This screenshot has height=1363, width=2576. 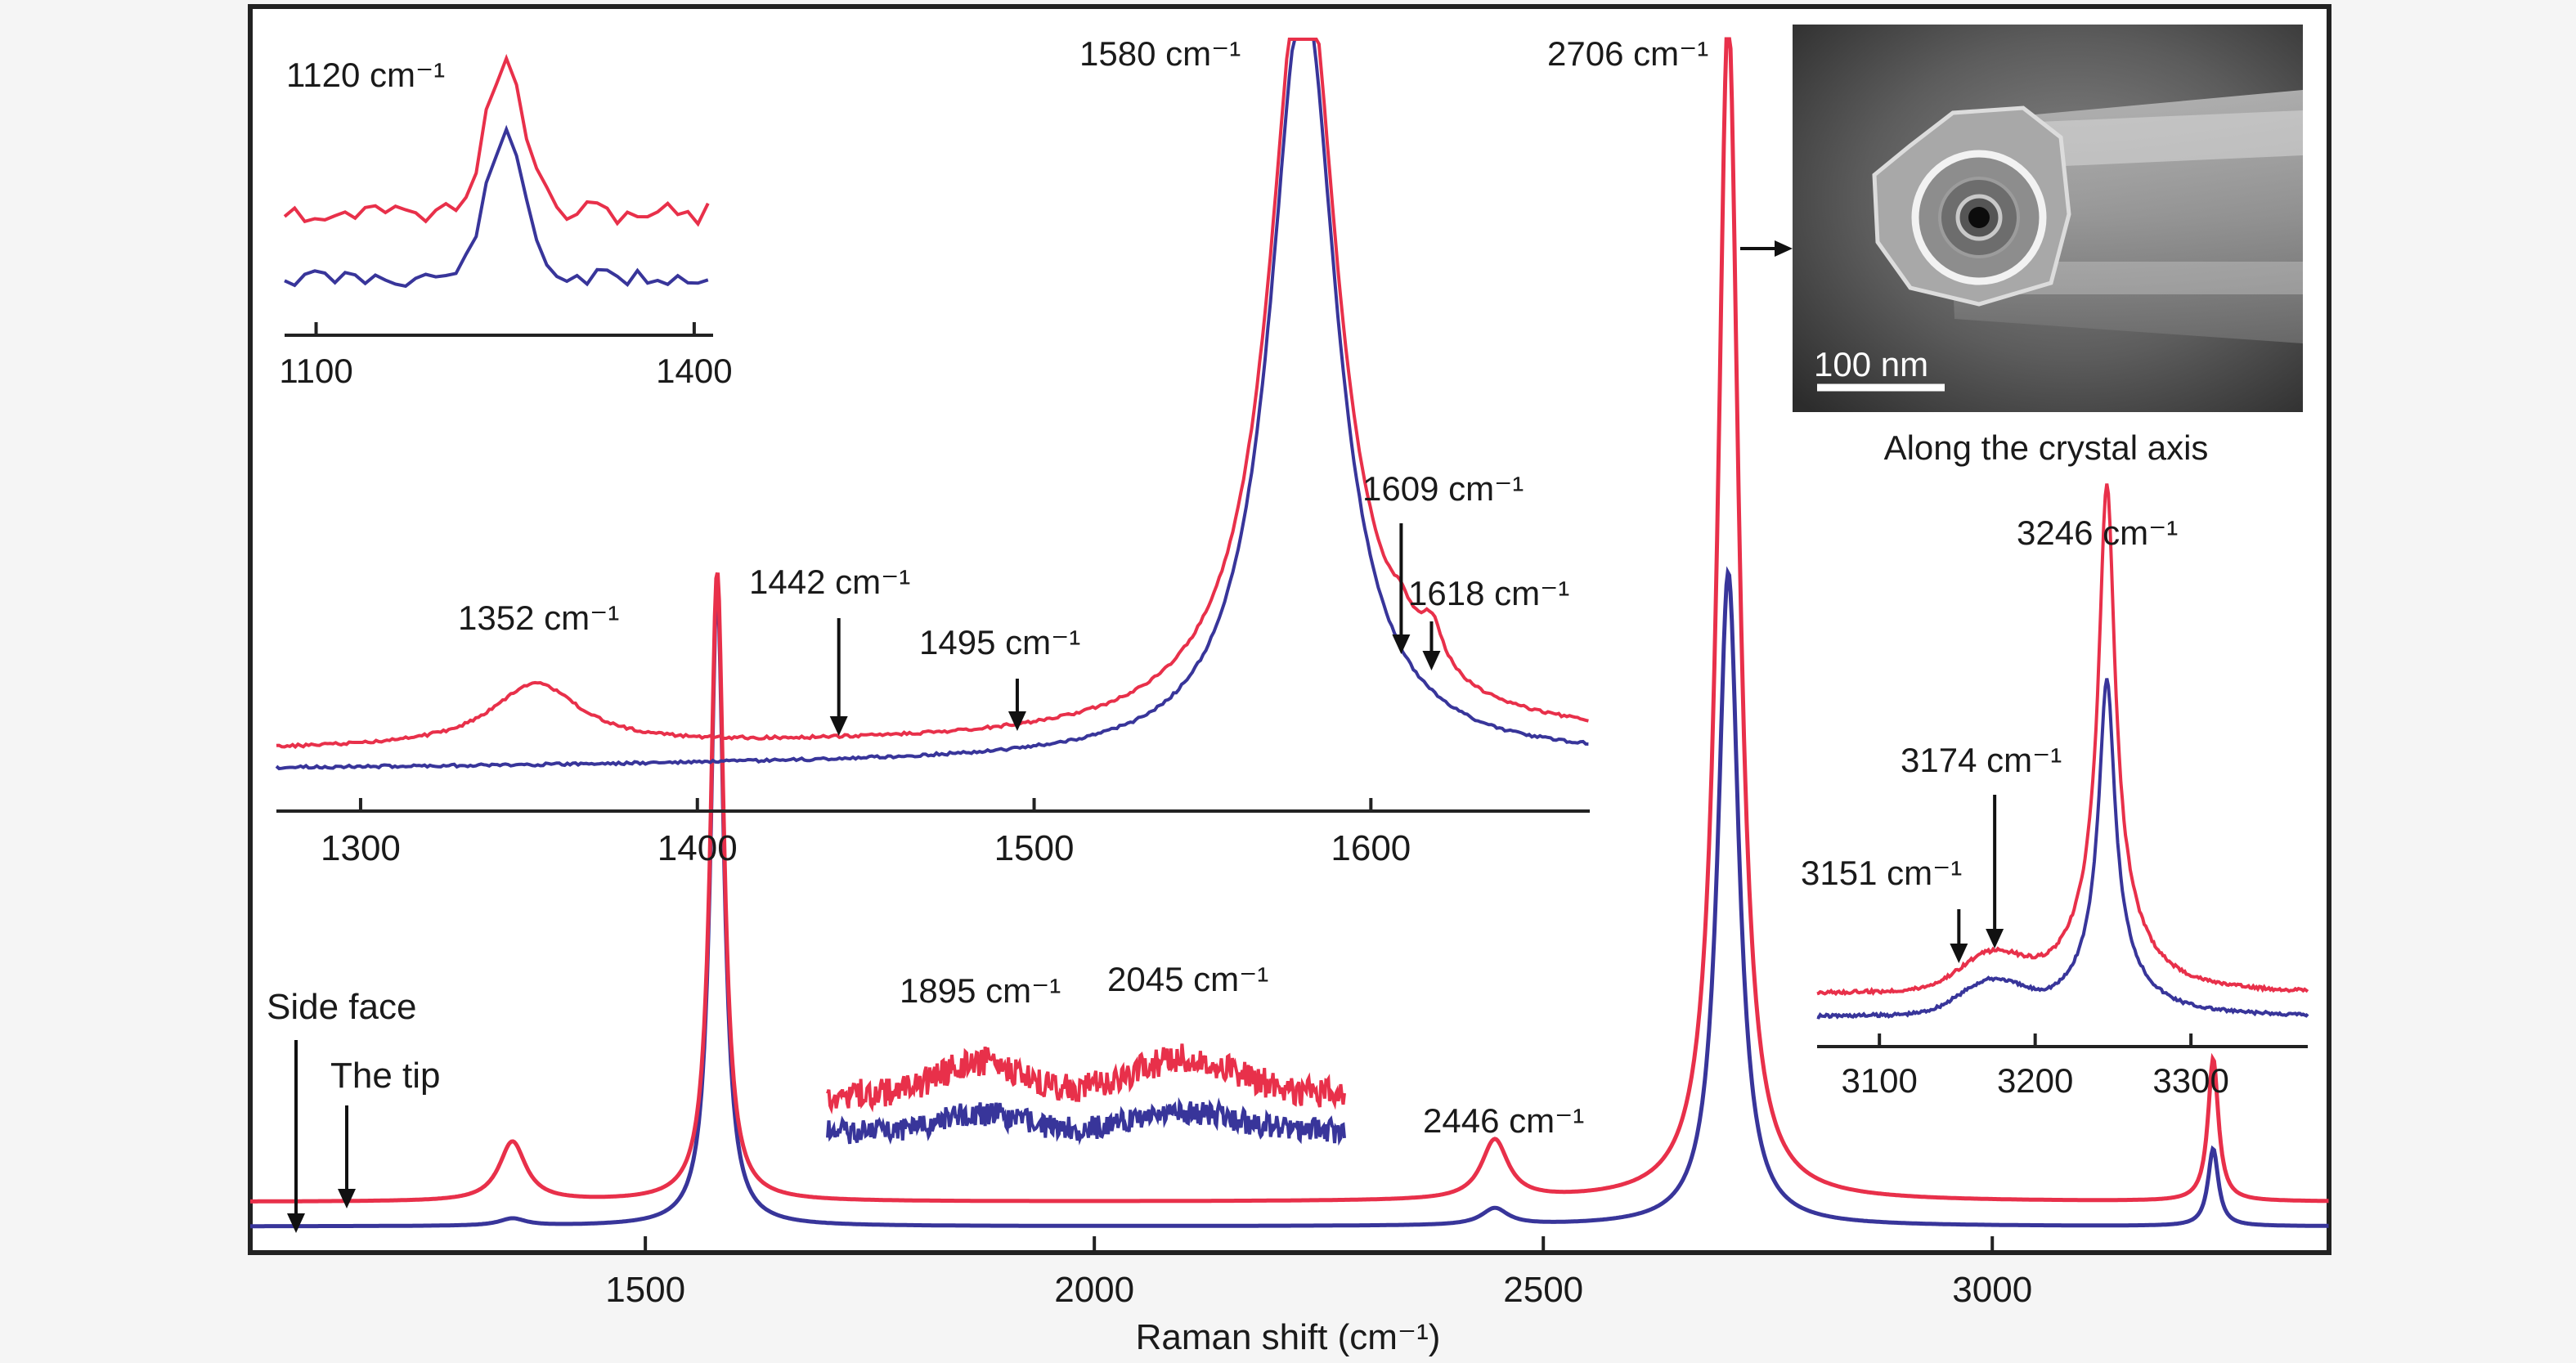 What do you see at coordinates (2098, 532) in the screenshot?
I see `inset3-label-3246: 3246 cm⁻¹` at bounding box center [2098, 532].